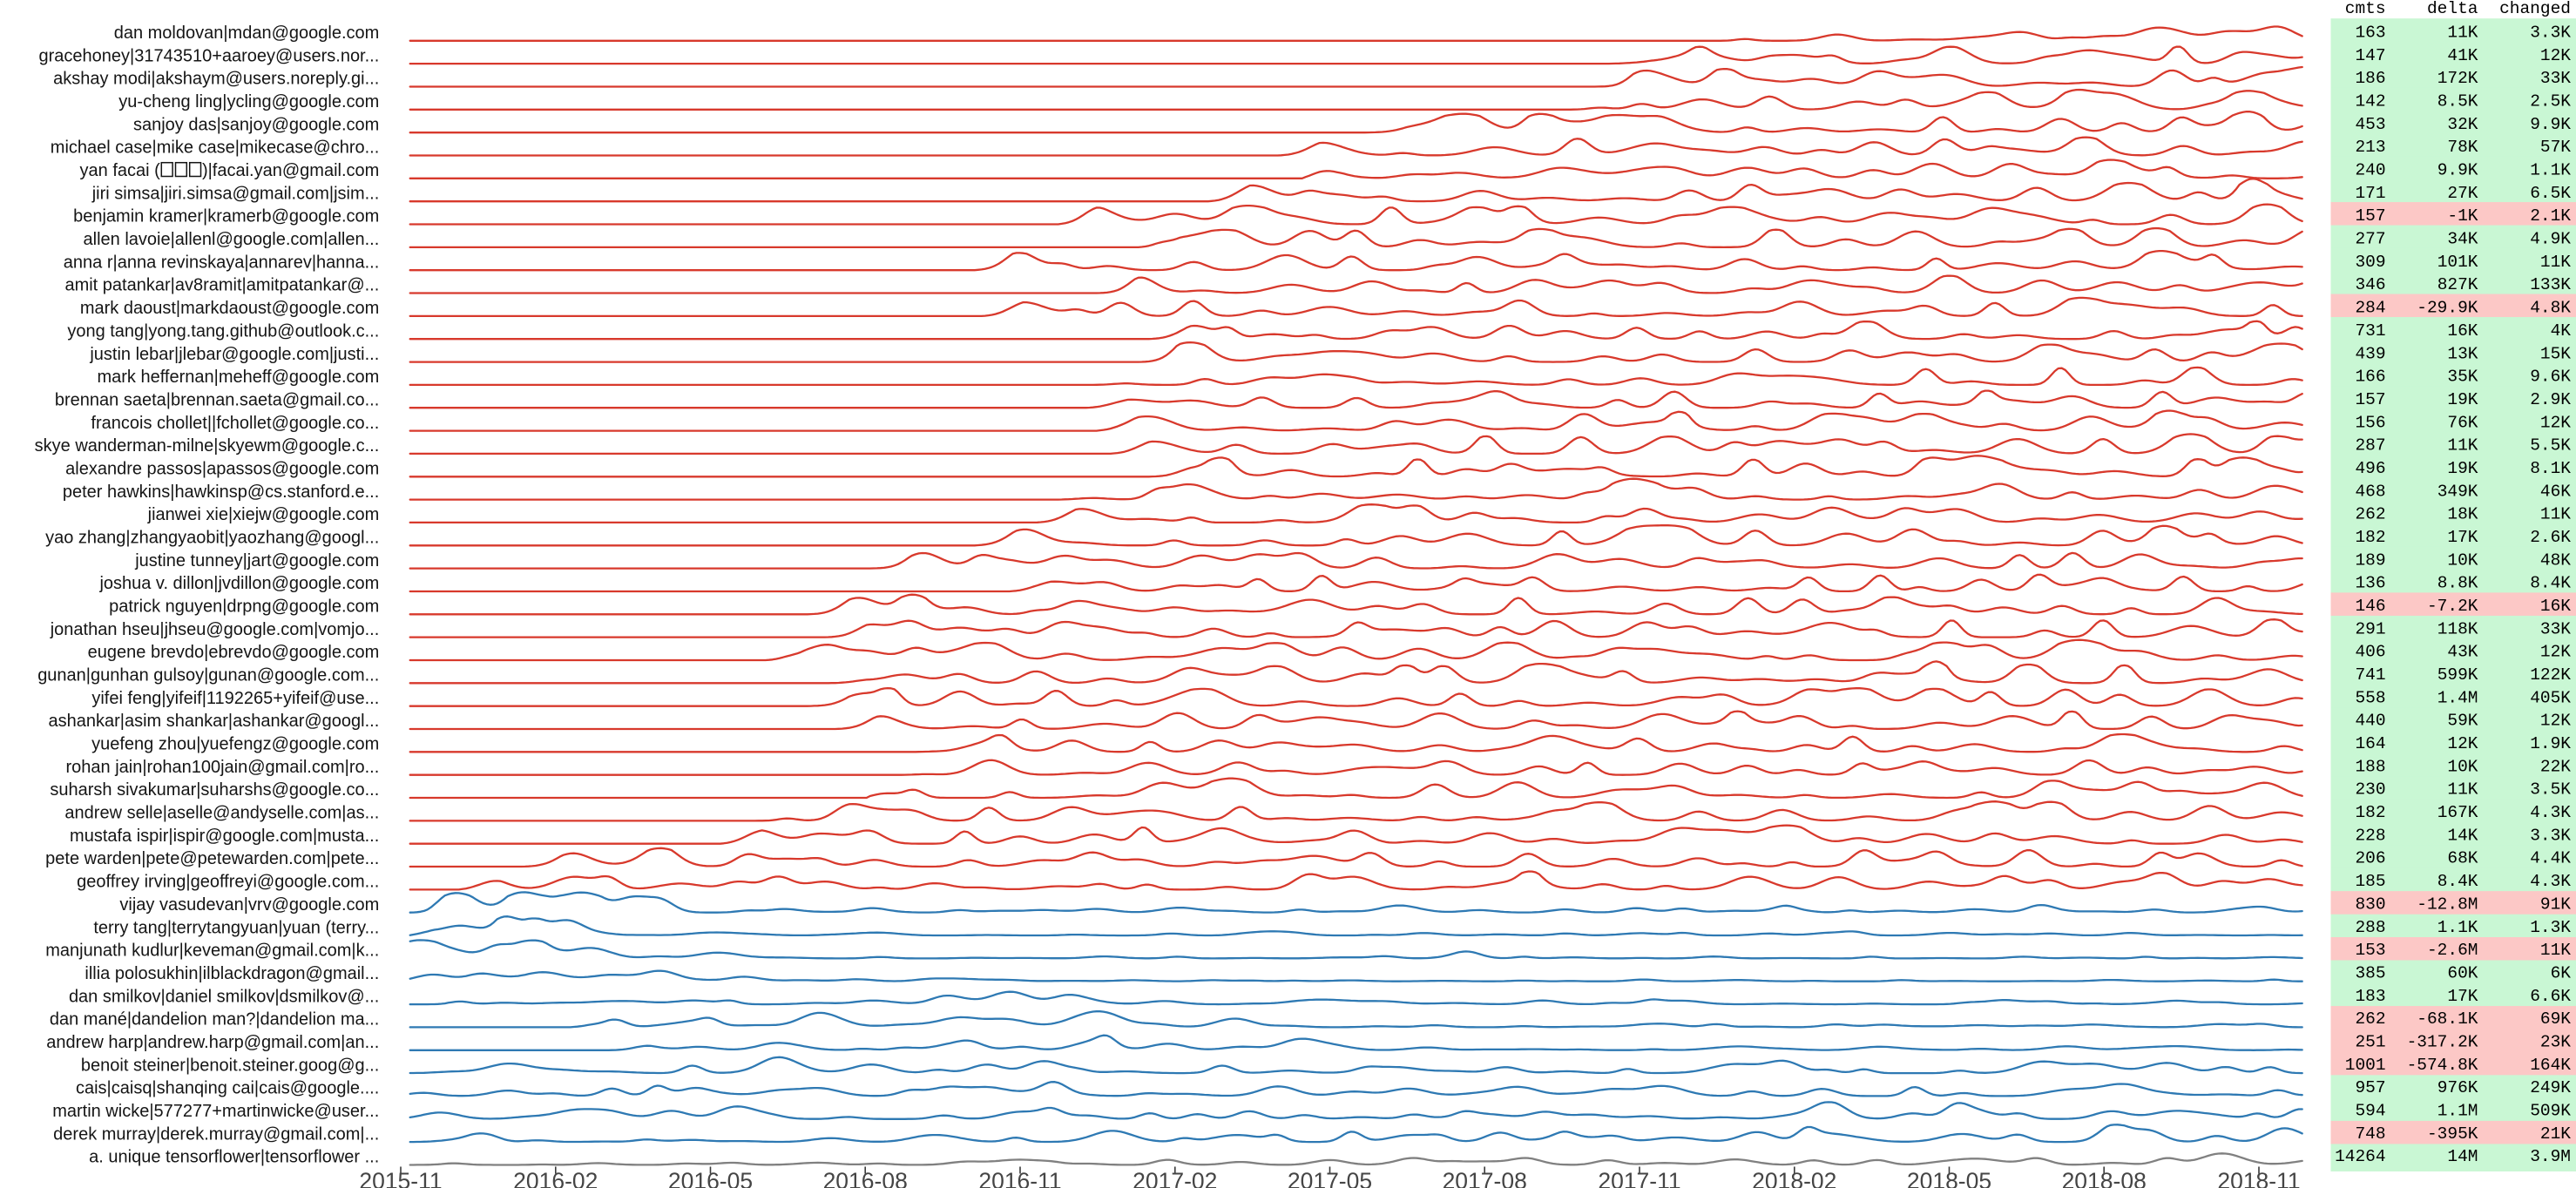 The width and height of the screenshot is (2576, 1188). I want to click on svg-text: 60K, so click(2462, 972).